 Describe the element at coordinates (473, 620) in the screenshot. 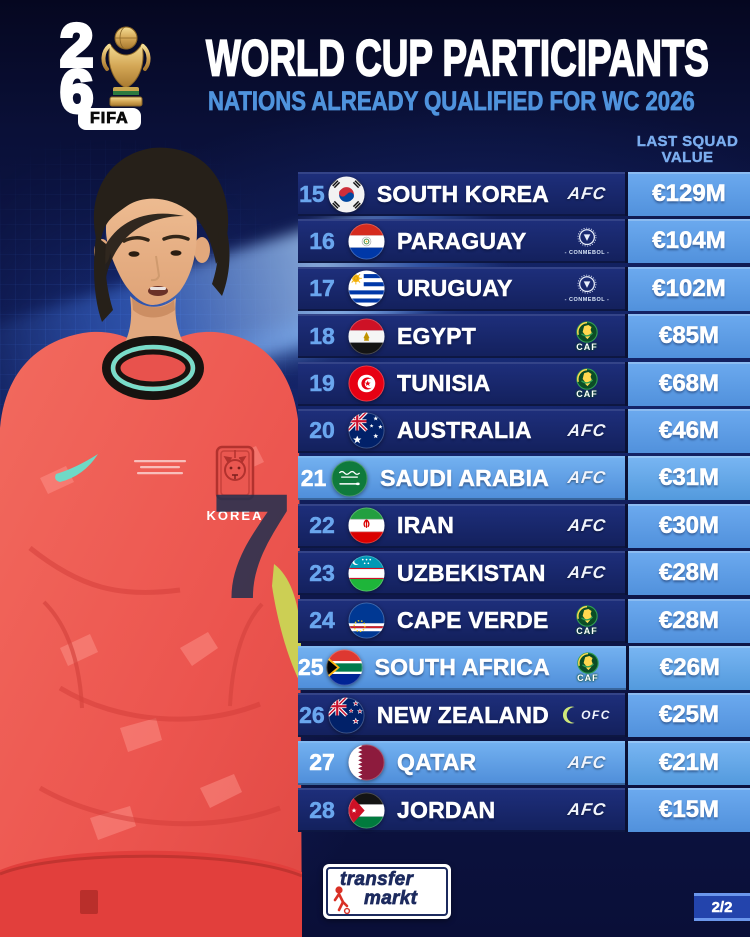

I see `country-name: CAPE VERDE` at that location.